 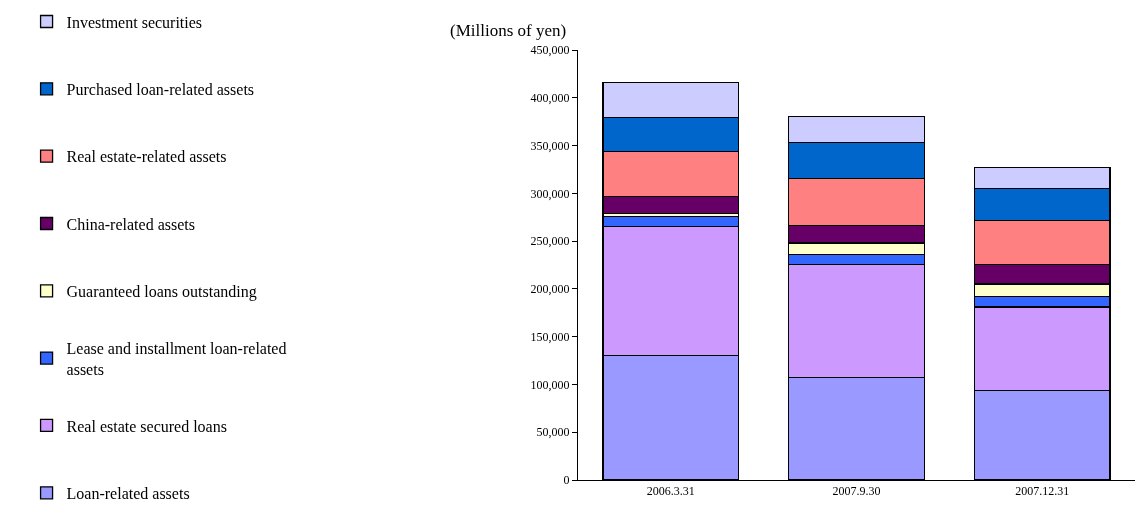 What do you see at coordinates (550, 193) in the screenshot?
I see `y-tick-label: 300,000` at bounding box center [550, 193].